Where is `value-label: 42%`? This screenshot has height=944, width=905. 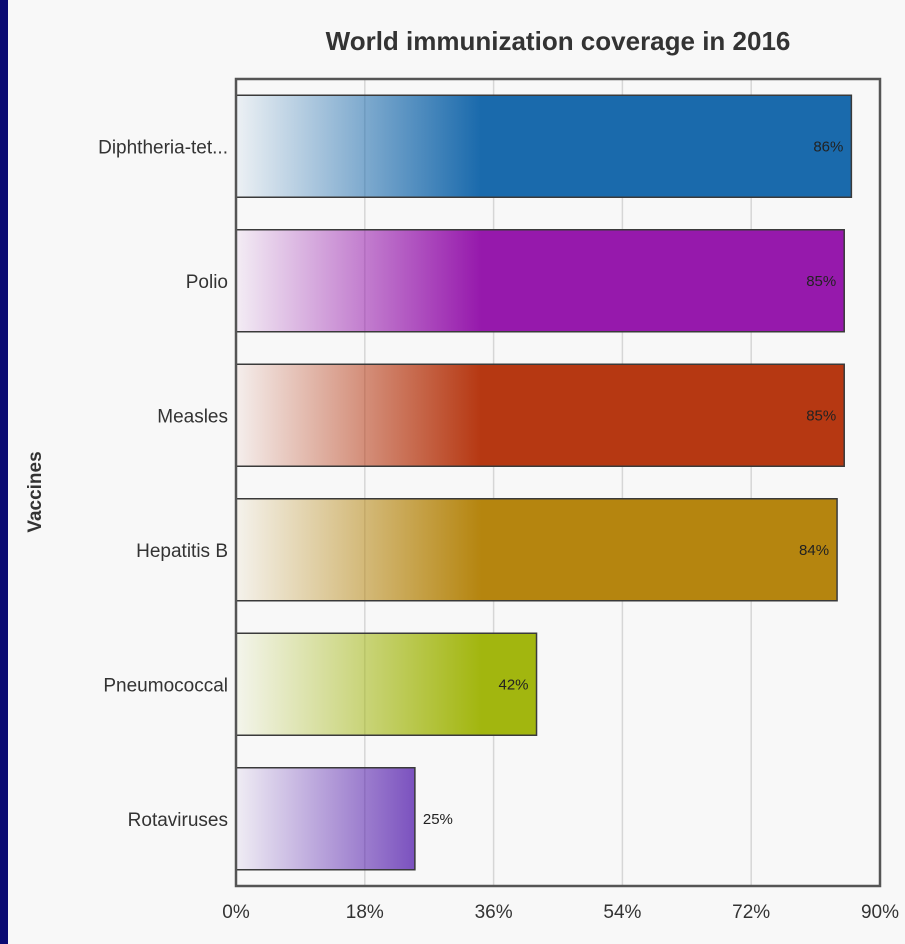
value-label: 42% is located at coordinates (514, 684).